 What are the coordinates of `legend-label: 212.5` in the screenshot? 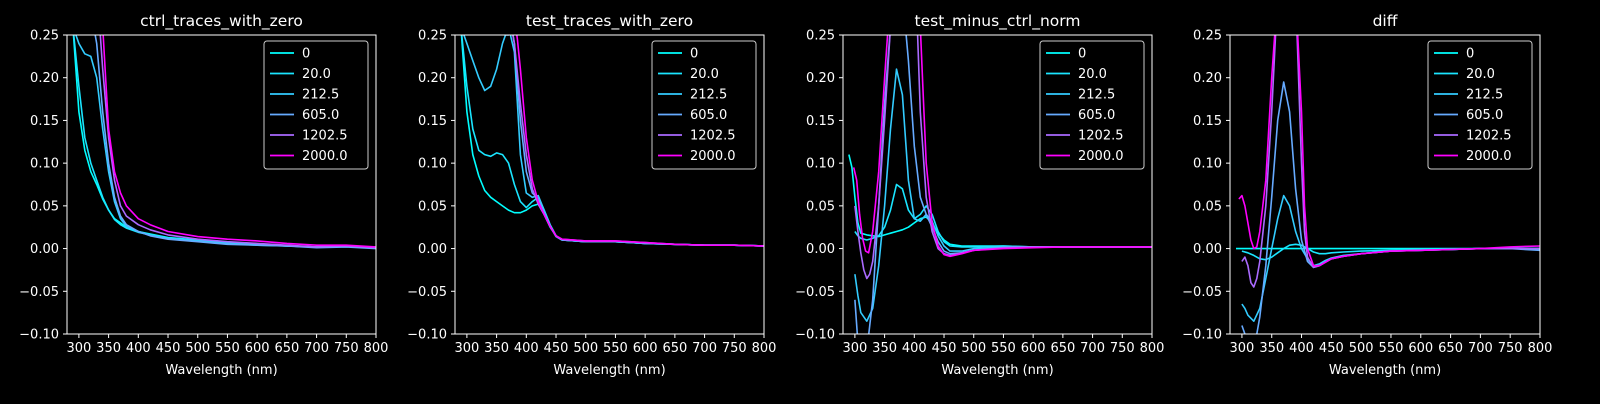 It's located at (708, 95).